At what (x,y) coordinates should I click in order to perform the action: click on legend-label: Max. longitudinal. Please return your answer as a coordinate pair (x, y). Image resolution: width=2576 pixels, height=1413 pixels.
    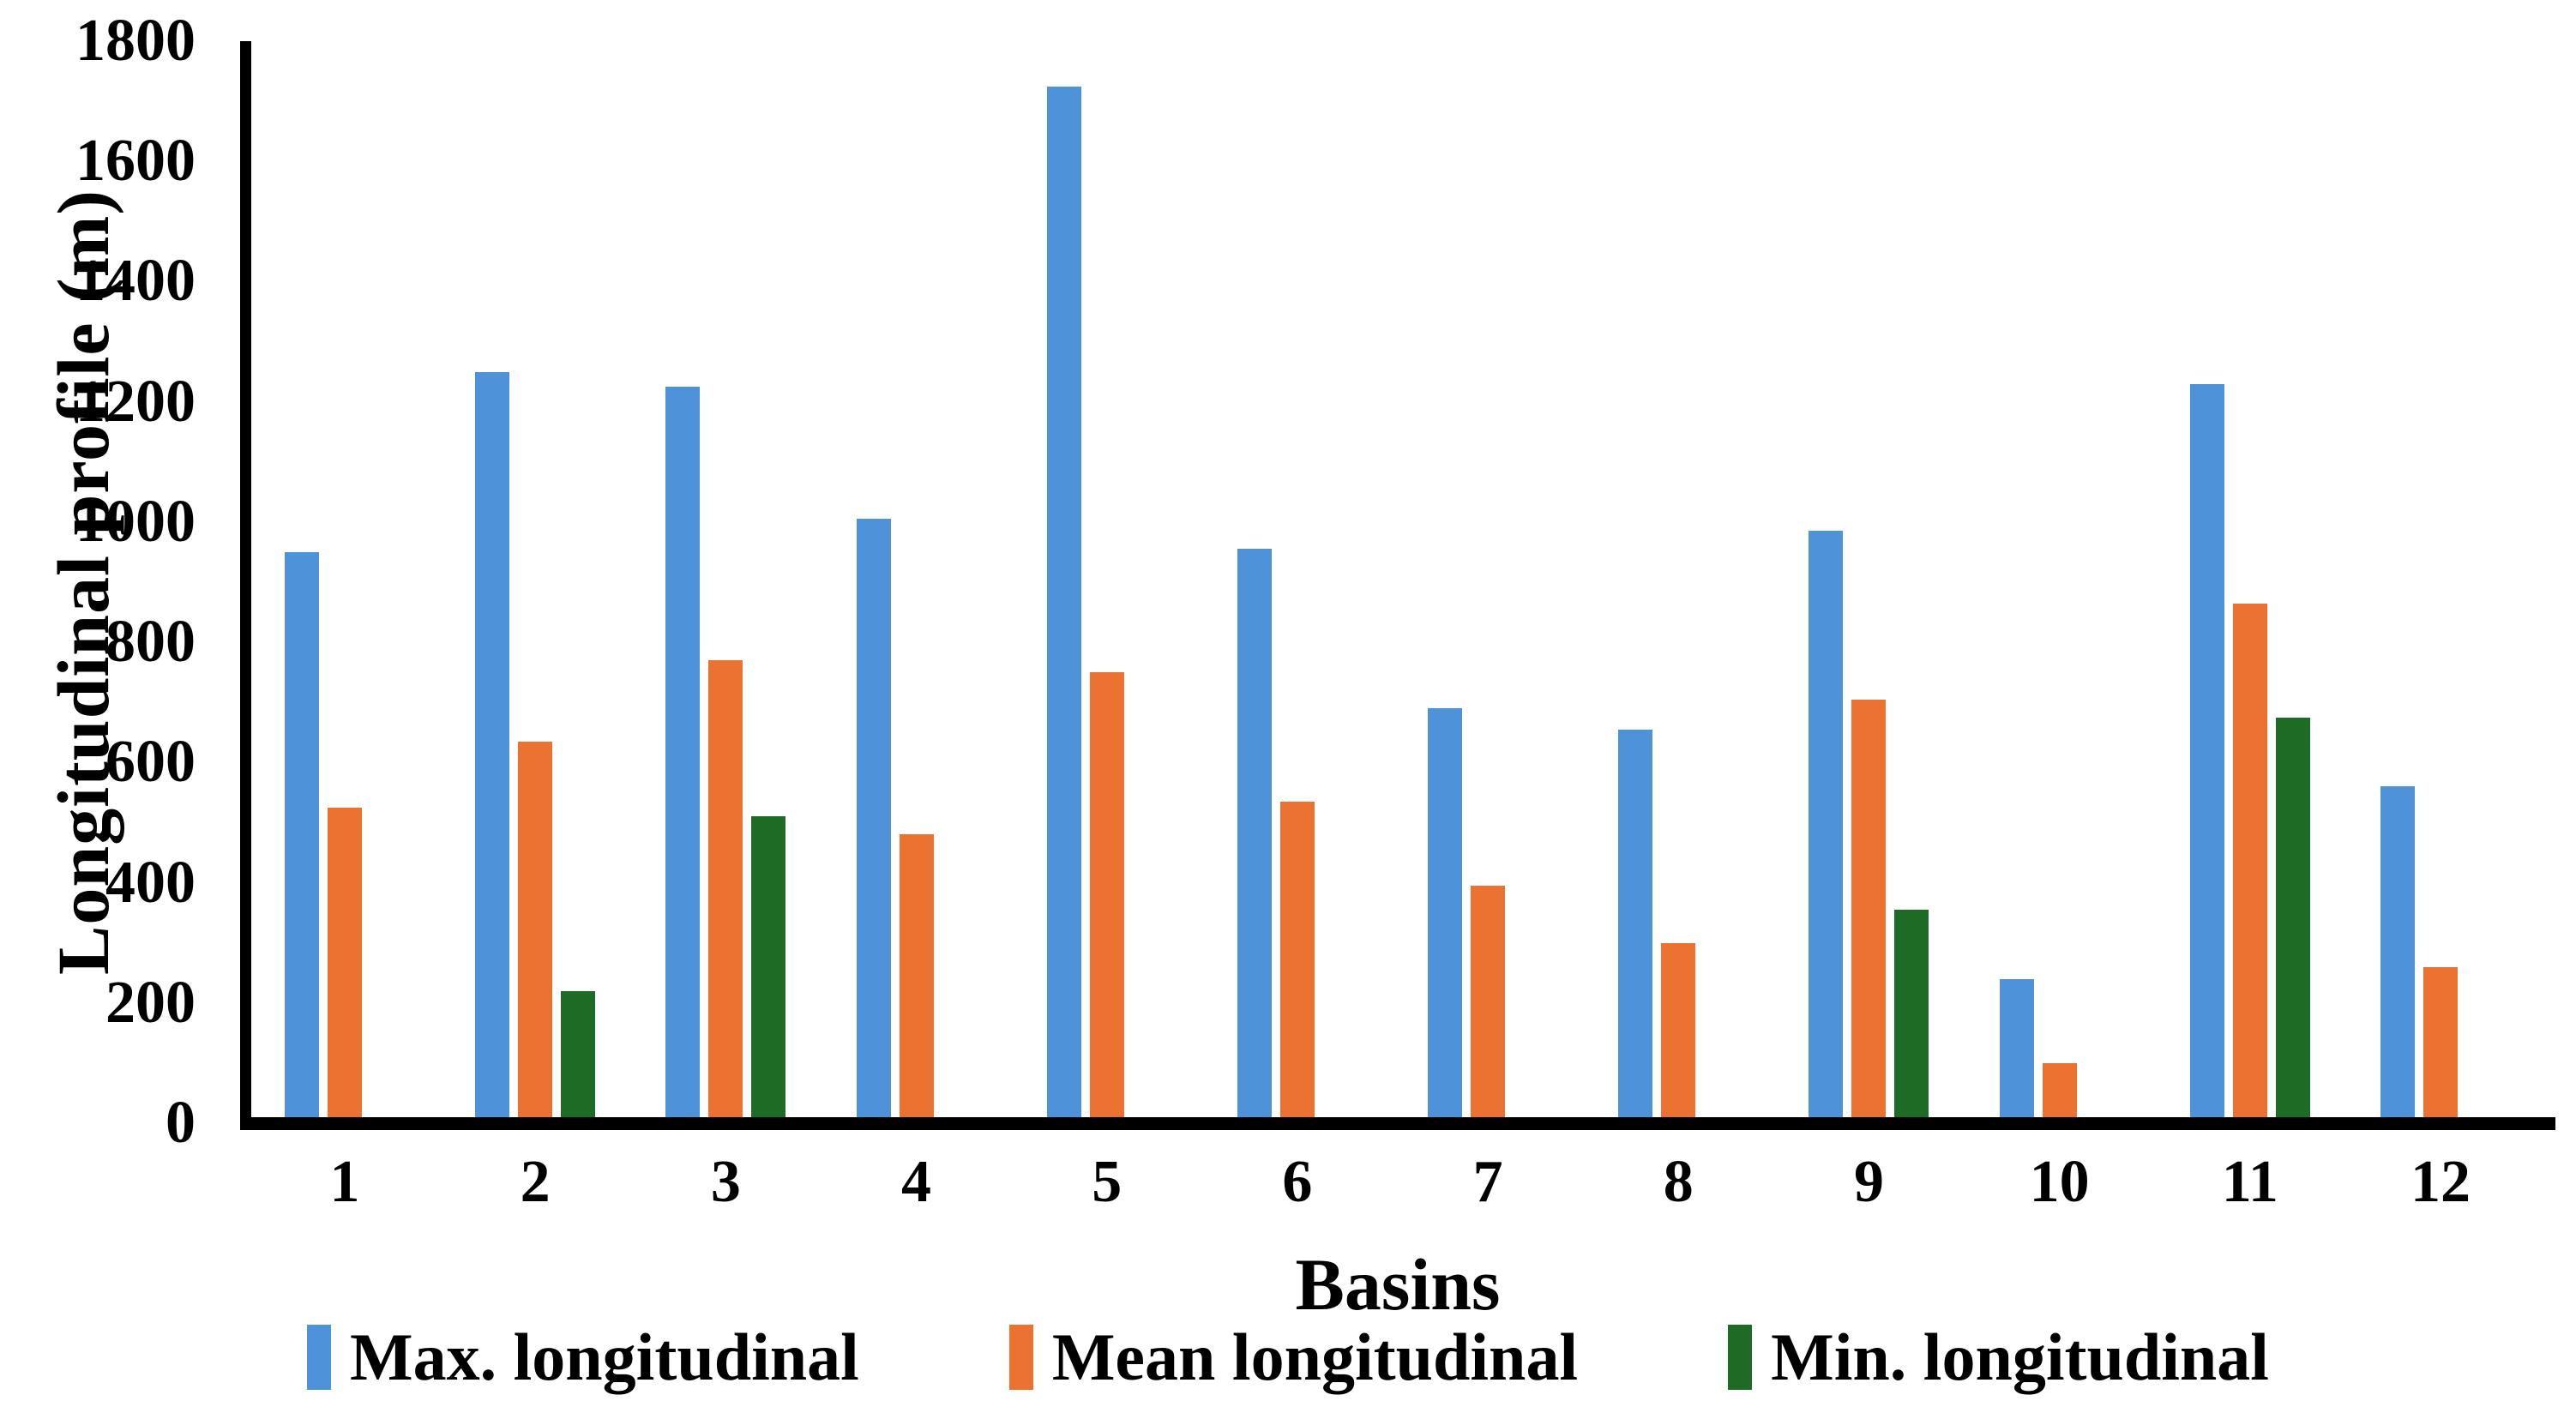
    Looking at the image, I should click on (604, 1357).